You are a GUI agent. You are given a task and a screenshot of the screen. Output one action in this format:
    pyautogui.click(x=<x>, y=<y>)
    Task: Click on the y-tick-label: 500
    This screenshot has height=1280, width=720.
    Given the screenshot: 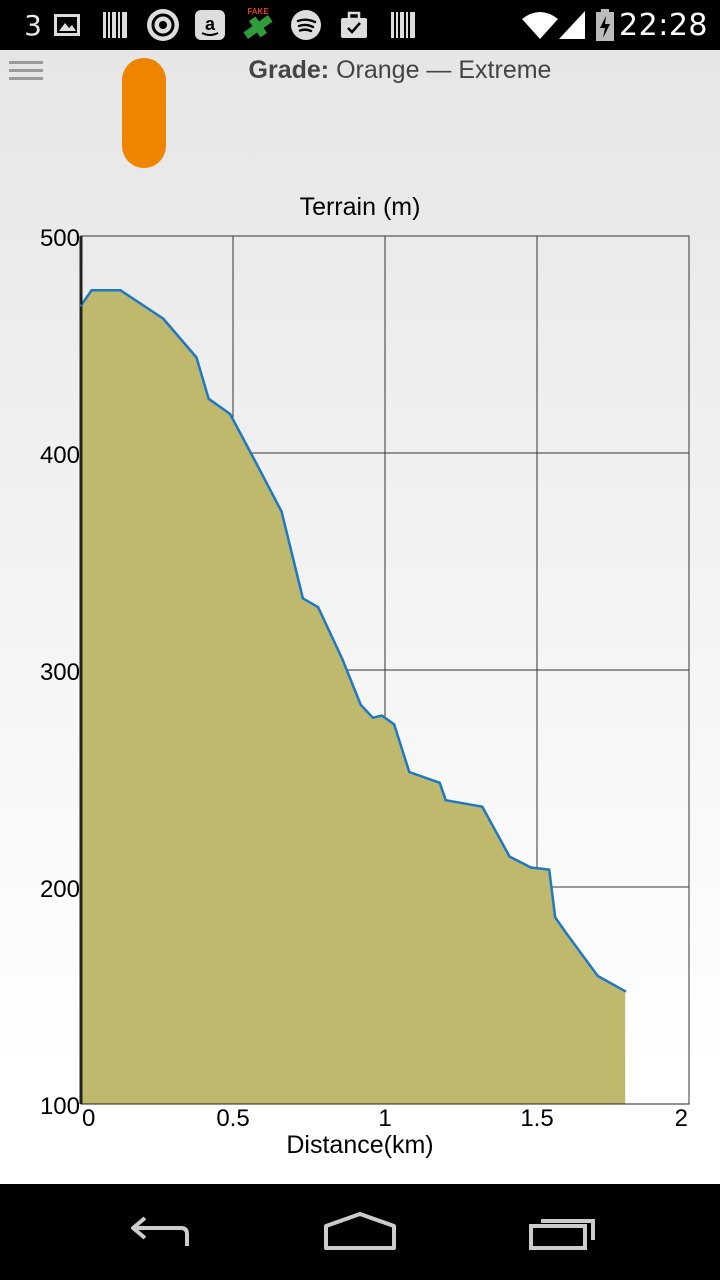 What is the action you would take?
    pyautogui.click(x=60, y=238)
    